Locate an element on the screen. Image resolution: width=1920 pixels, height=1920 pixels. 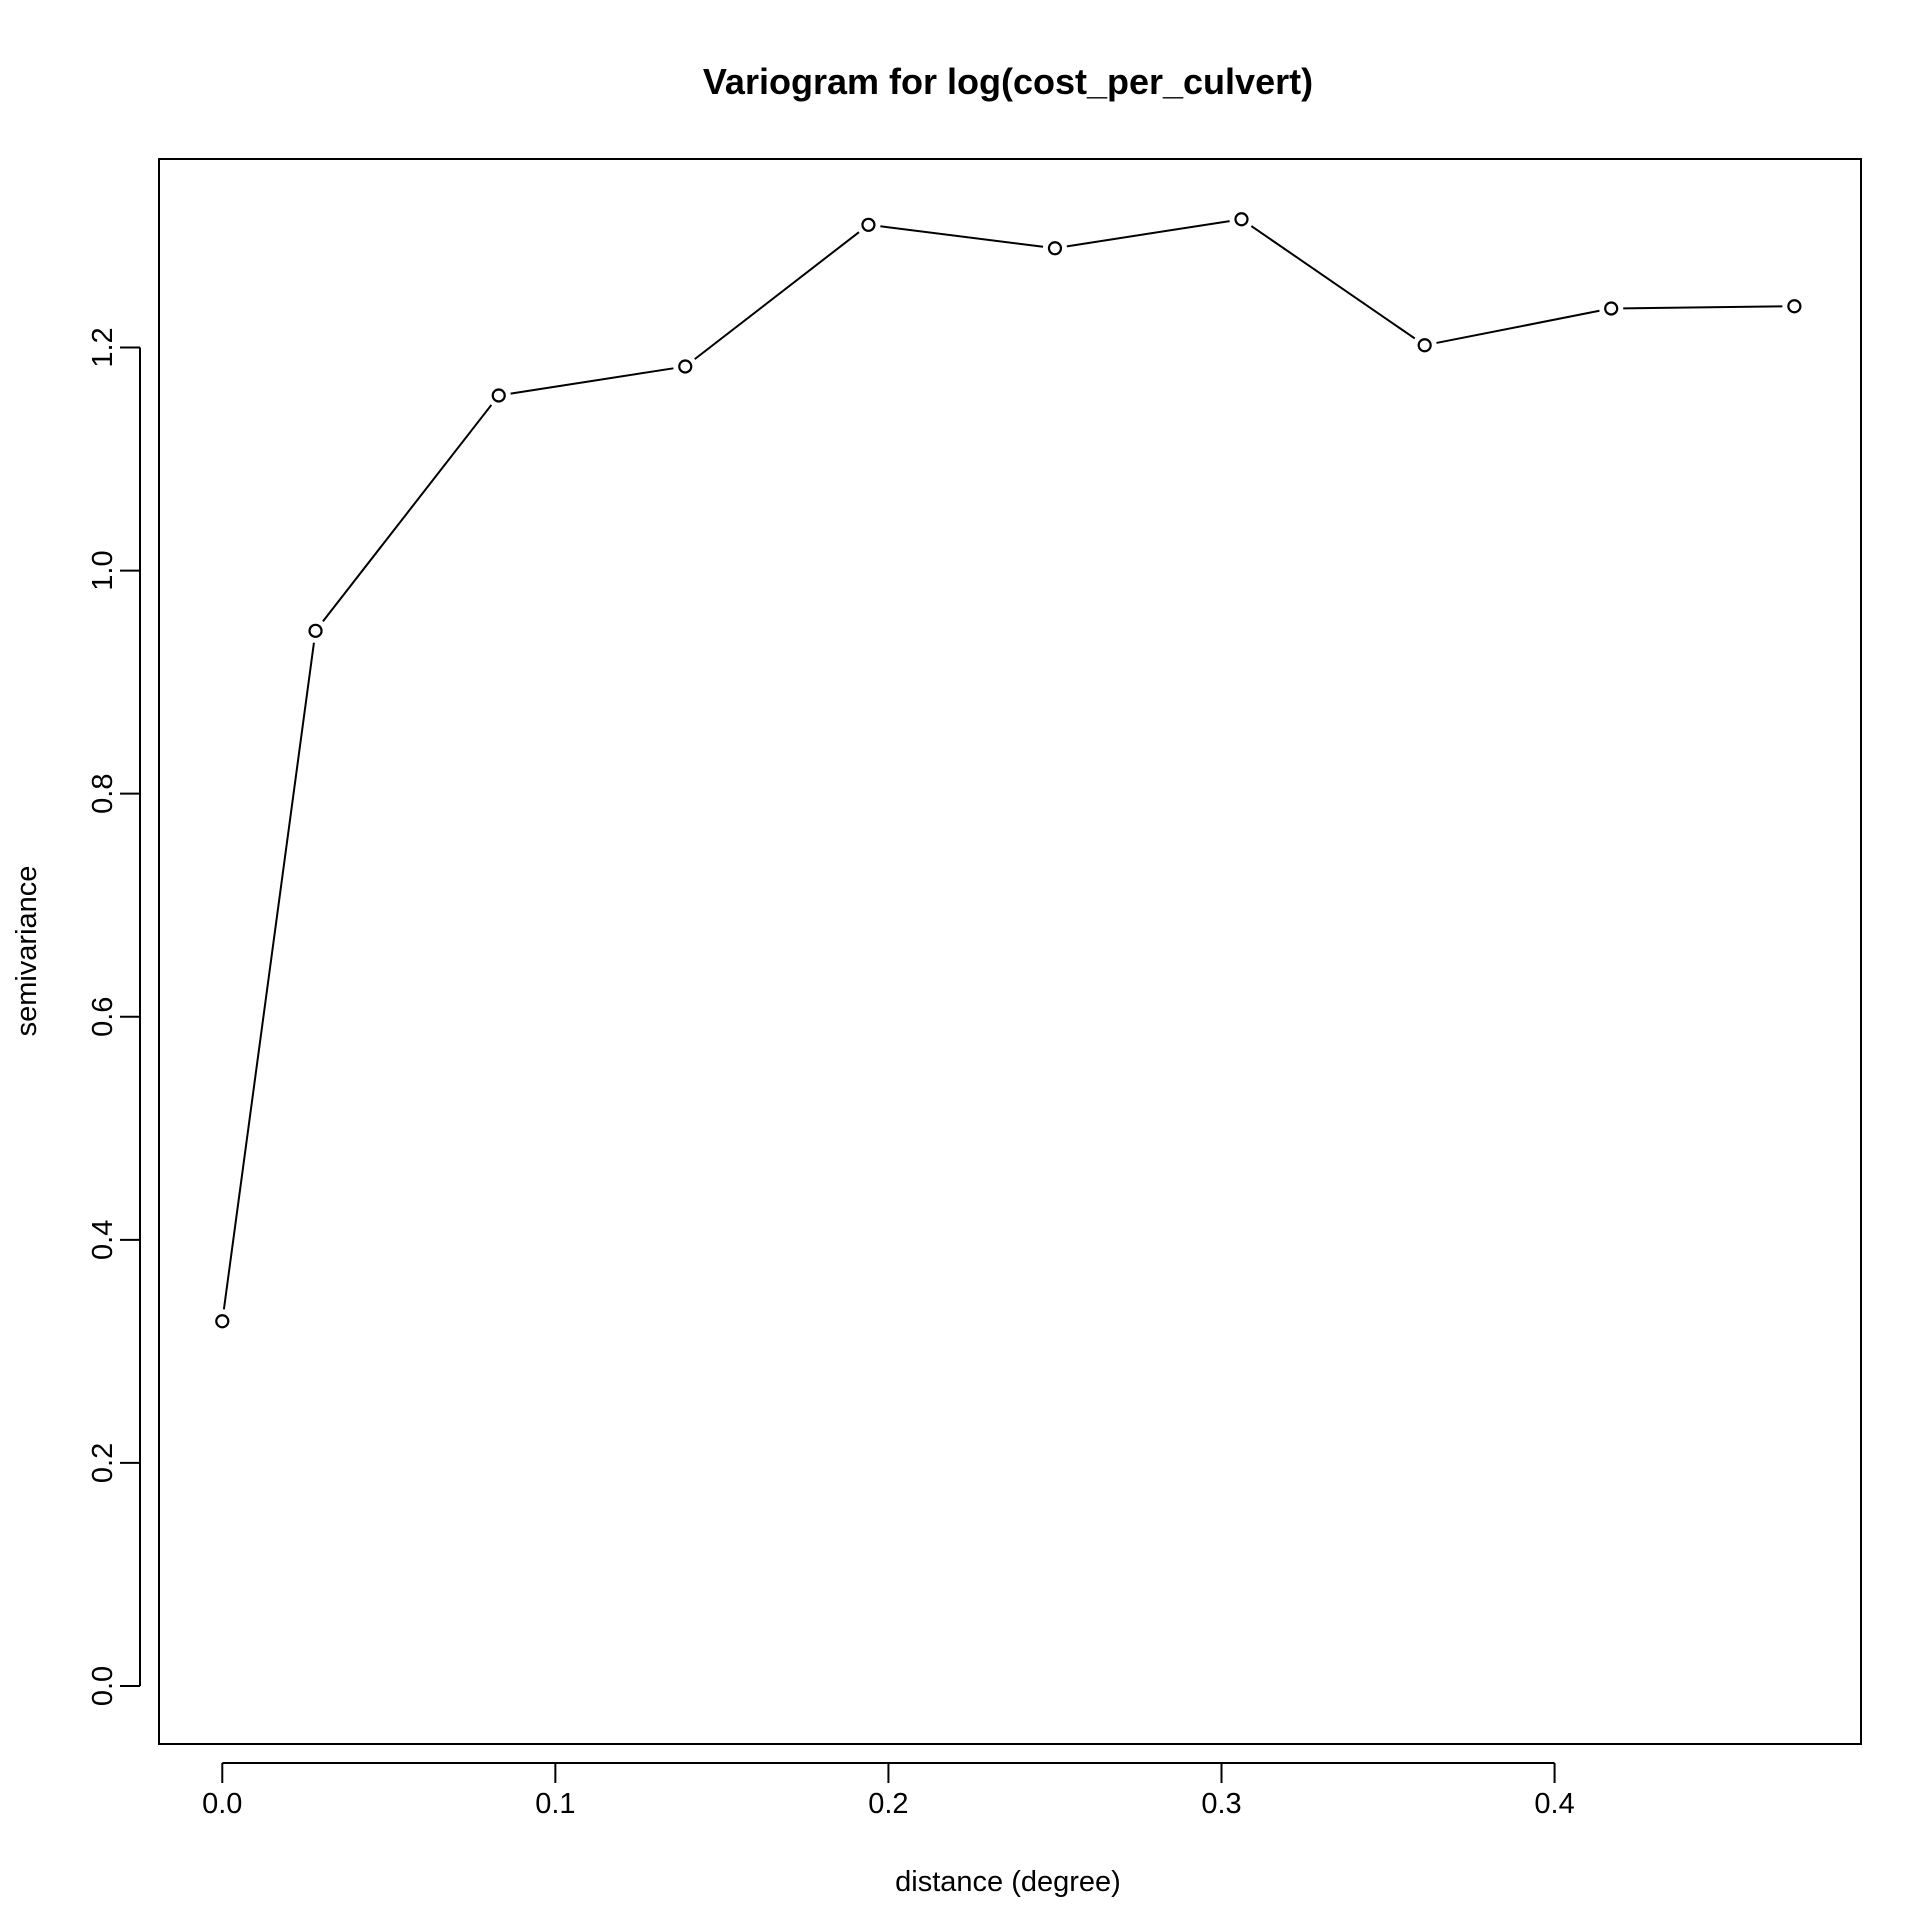
x-tick-label: 0.3 is located at coordinates (1221, 1804).